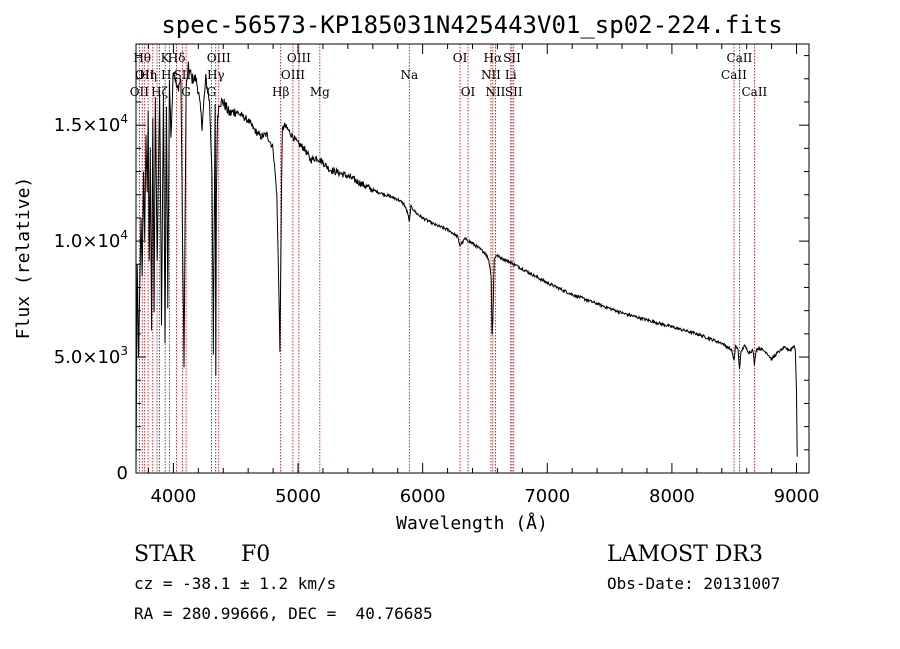 This screenshot has width=900, height=649. What do you see at coordinates (672, 496) in the screenshot?
I see `x-tick-label: 8000` at bounding box center [672, 496].